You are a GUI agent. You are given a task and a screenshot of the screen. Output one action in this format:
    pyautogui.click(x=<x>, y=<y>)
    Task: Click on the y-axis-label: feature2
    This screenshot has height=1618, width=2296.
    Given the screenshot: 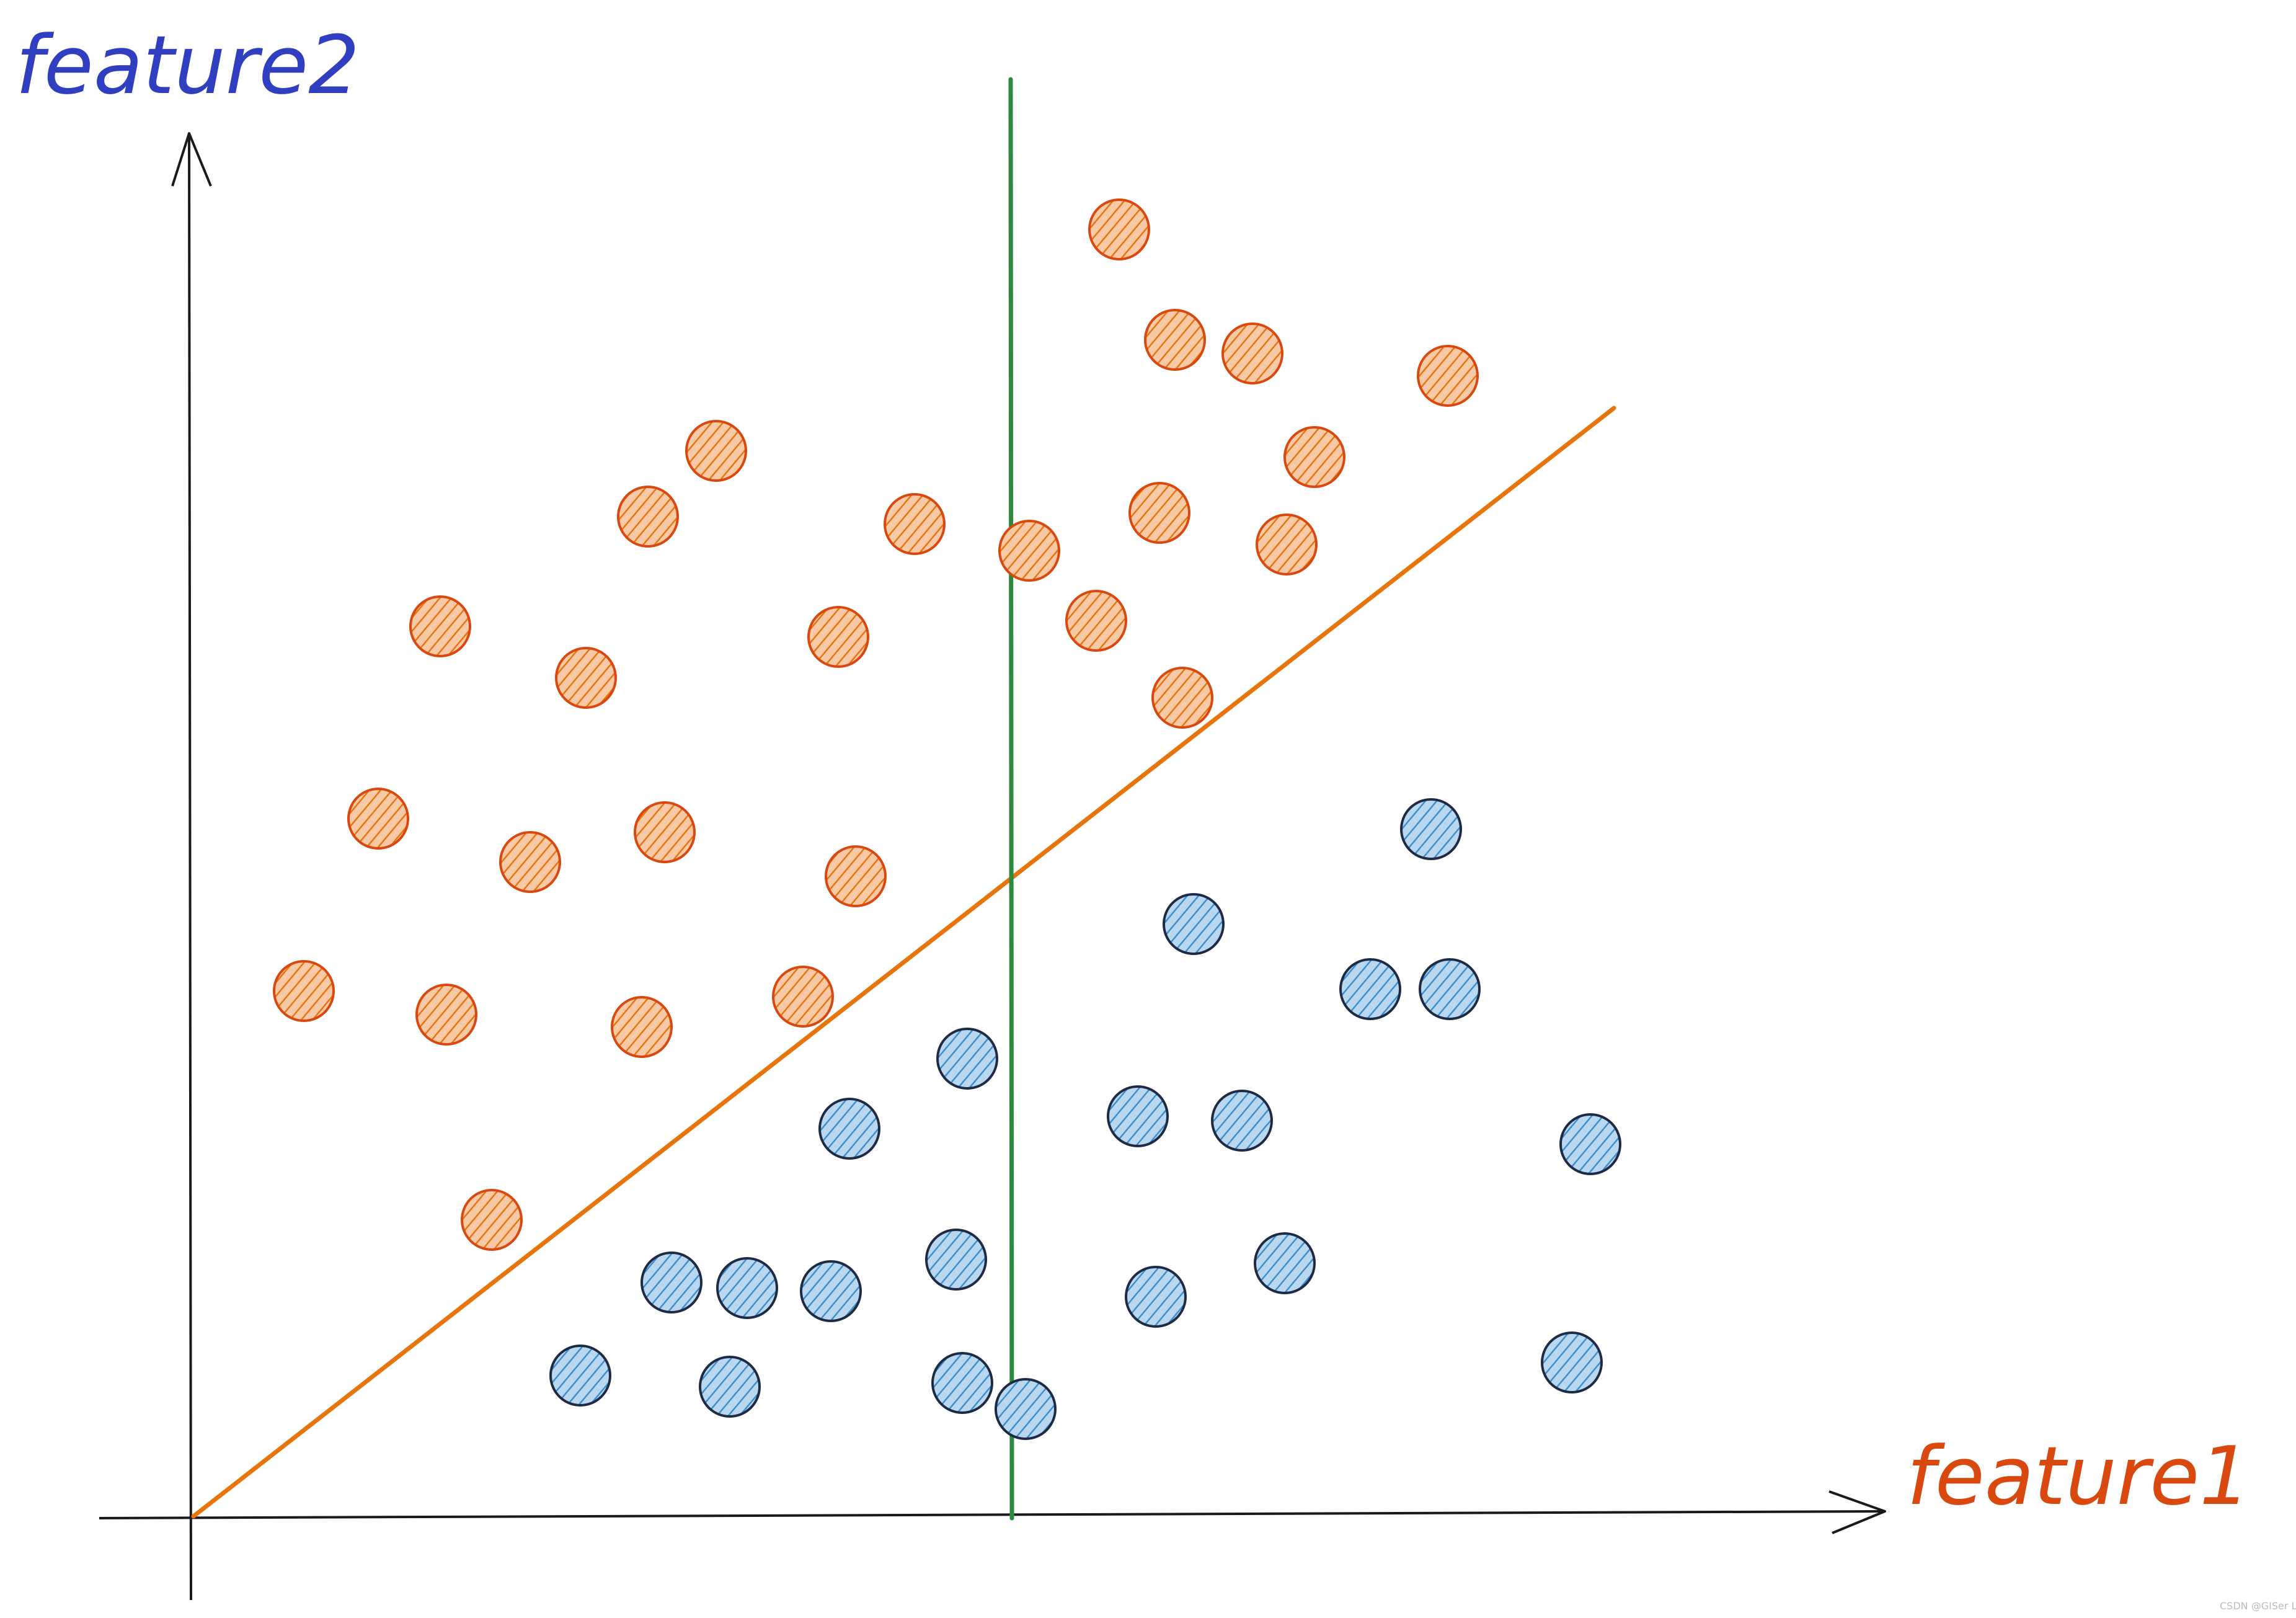 What is the action you would take?
    pyautogui.click(x=188, y=65)
    